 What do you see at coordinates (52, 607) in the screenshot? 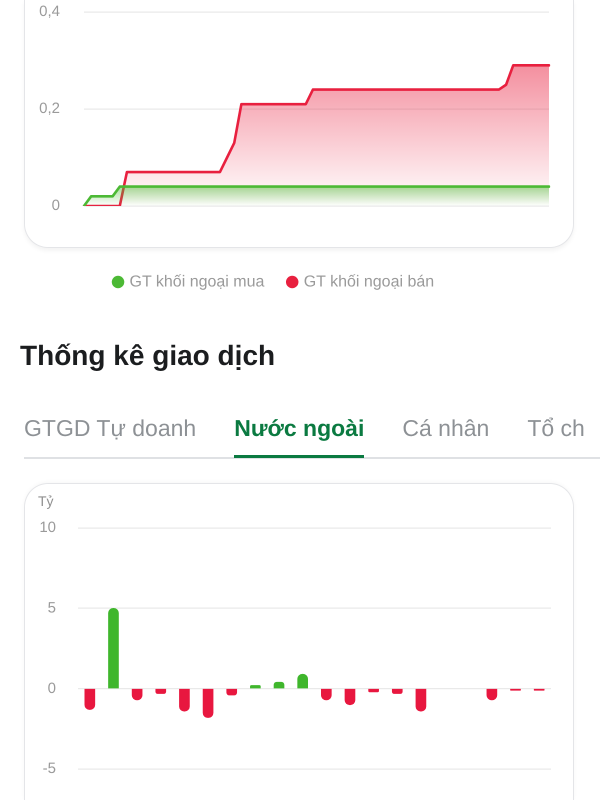
I see `y-tick-label: 5` at bounding box center [52, 607].